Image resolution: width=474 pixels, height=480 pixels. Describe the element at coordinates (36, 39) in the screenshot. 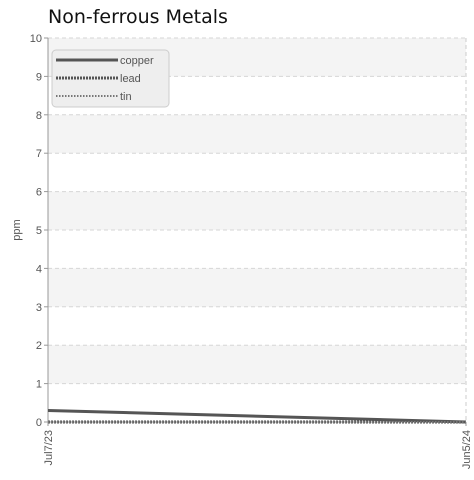

I see `y-tick-label: 10` at that location.